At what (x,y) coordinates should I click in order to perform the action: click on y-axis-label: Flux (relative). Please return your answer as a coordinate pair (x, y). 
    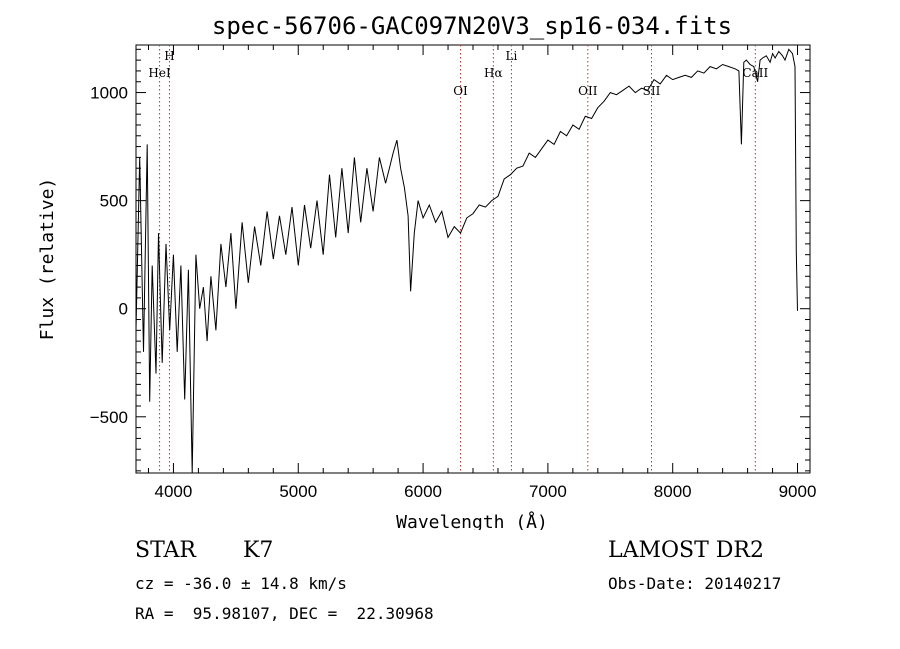
    Looking at the image, I should click on (47, 259).